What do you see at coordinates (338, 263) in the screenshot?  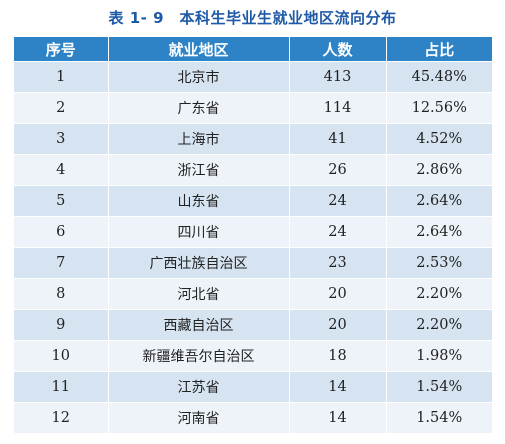 I see `cell-count: 23` at bounding box center [338, 263].